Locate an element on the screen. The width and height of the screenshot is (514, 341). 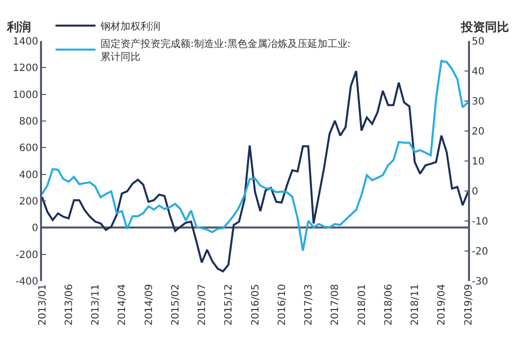
x-tick-label: 2014/04 is located at coordinates (122, 305).